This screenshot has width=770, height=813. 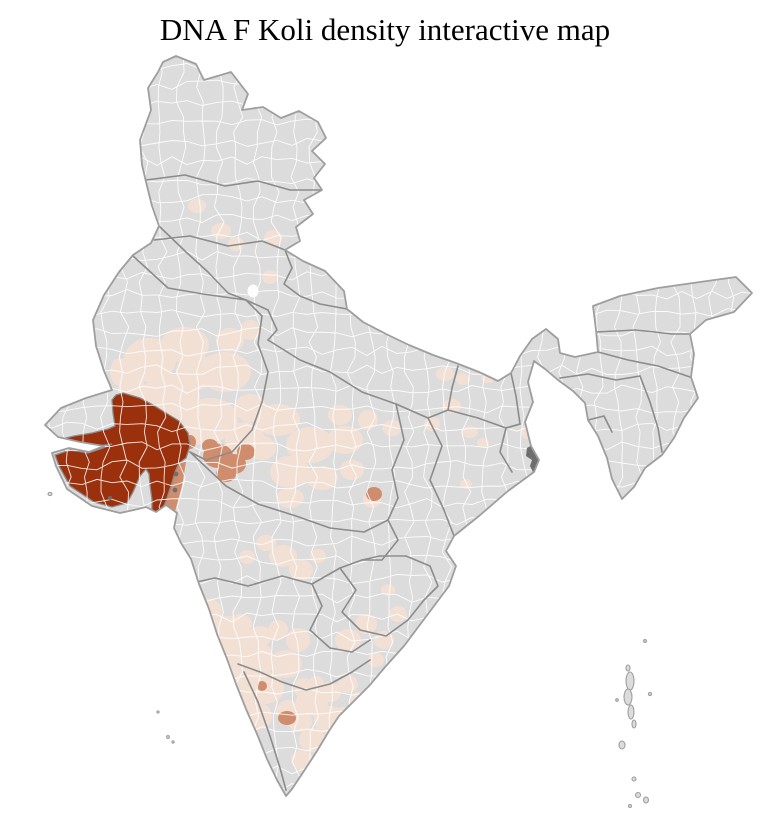 I want to click on page-title: DNA F Koli density interactive map, so click(x=385, y=29).